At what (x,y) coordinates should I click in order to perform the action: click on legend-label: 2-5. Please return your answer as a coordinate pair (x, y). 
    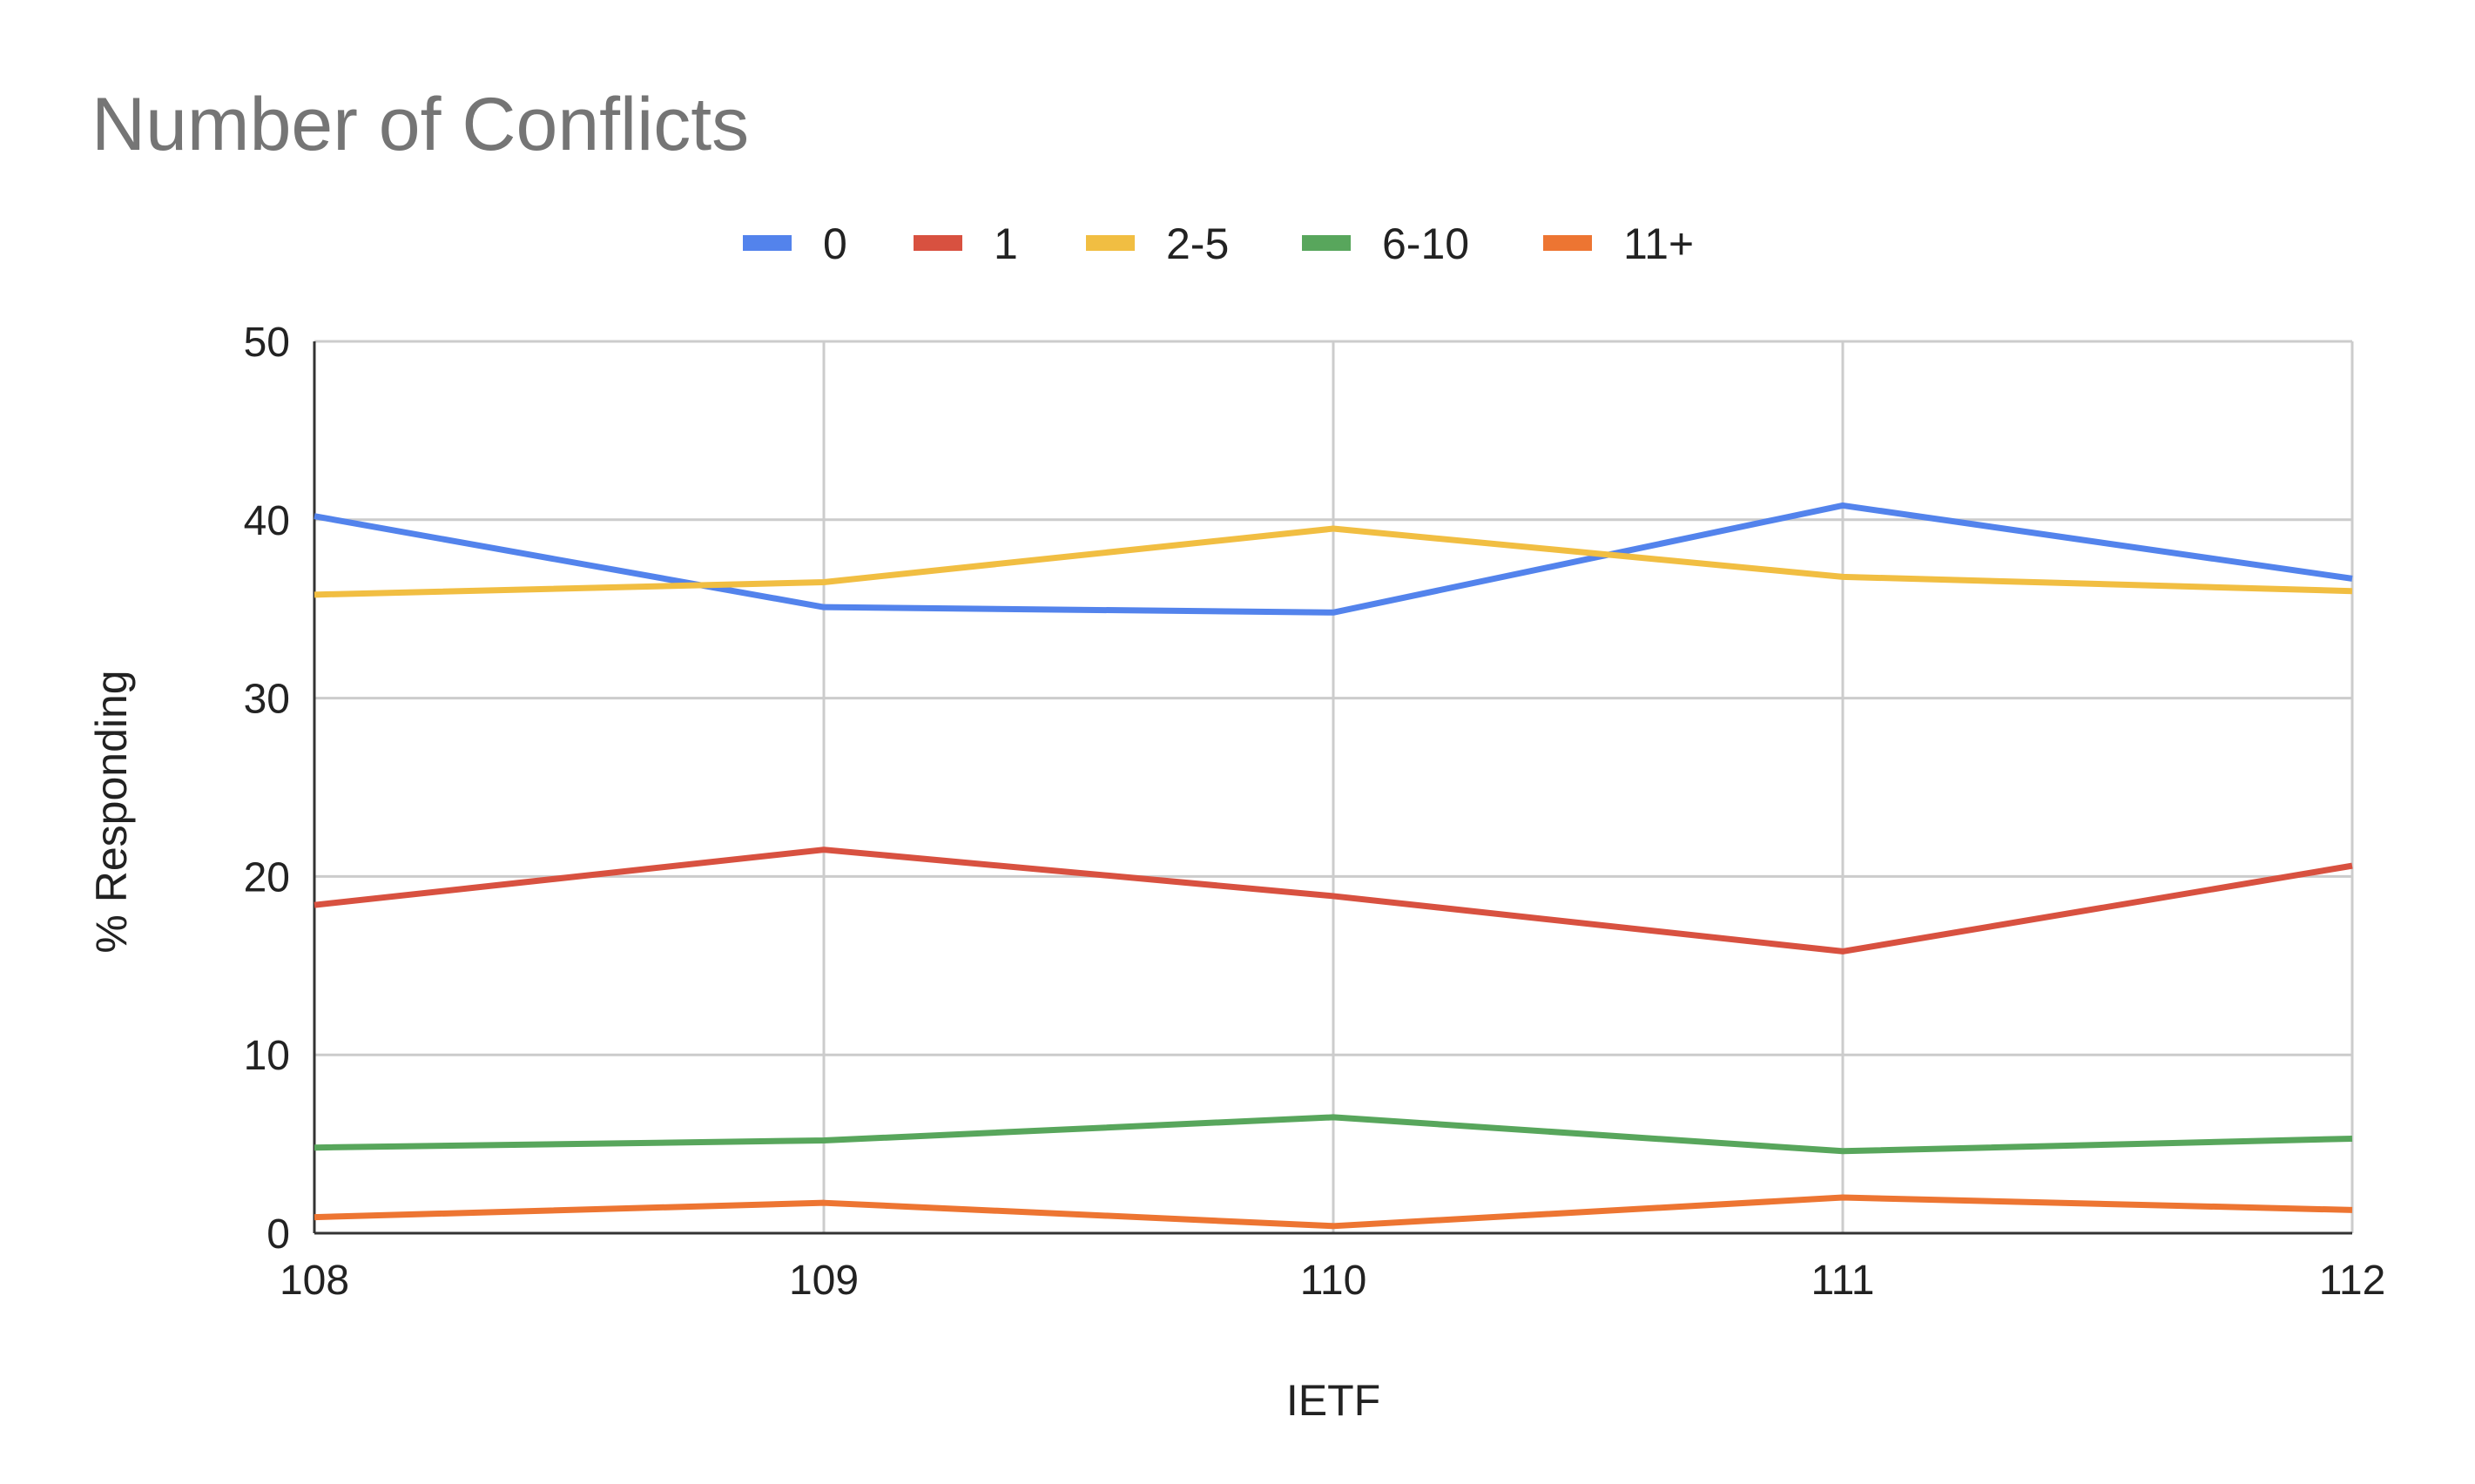
    Looking at the image, I should click on (1197, 244).